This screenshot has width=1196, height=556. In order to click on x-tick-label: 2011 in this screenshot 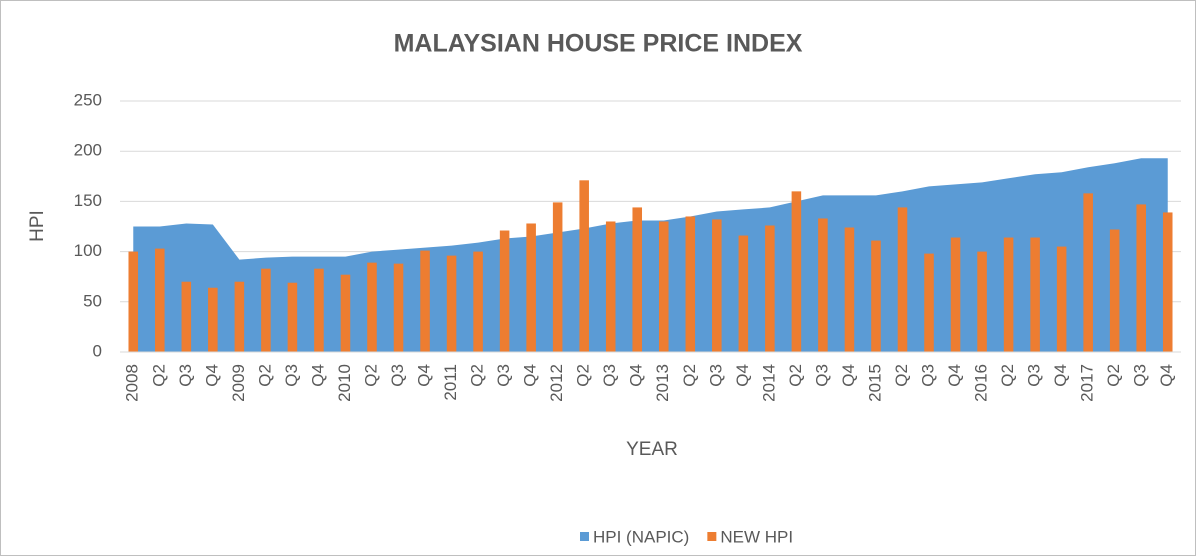, I will do `click(450, 382)`.